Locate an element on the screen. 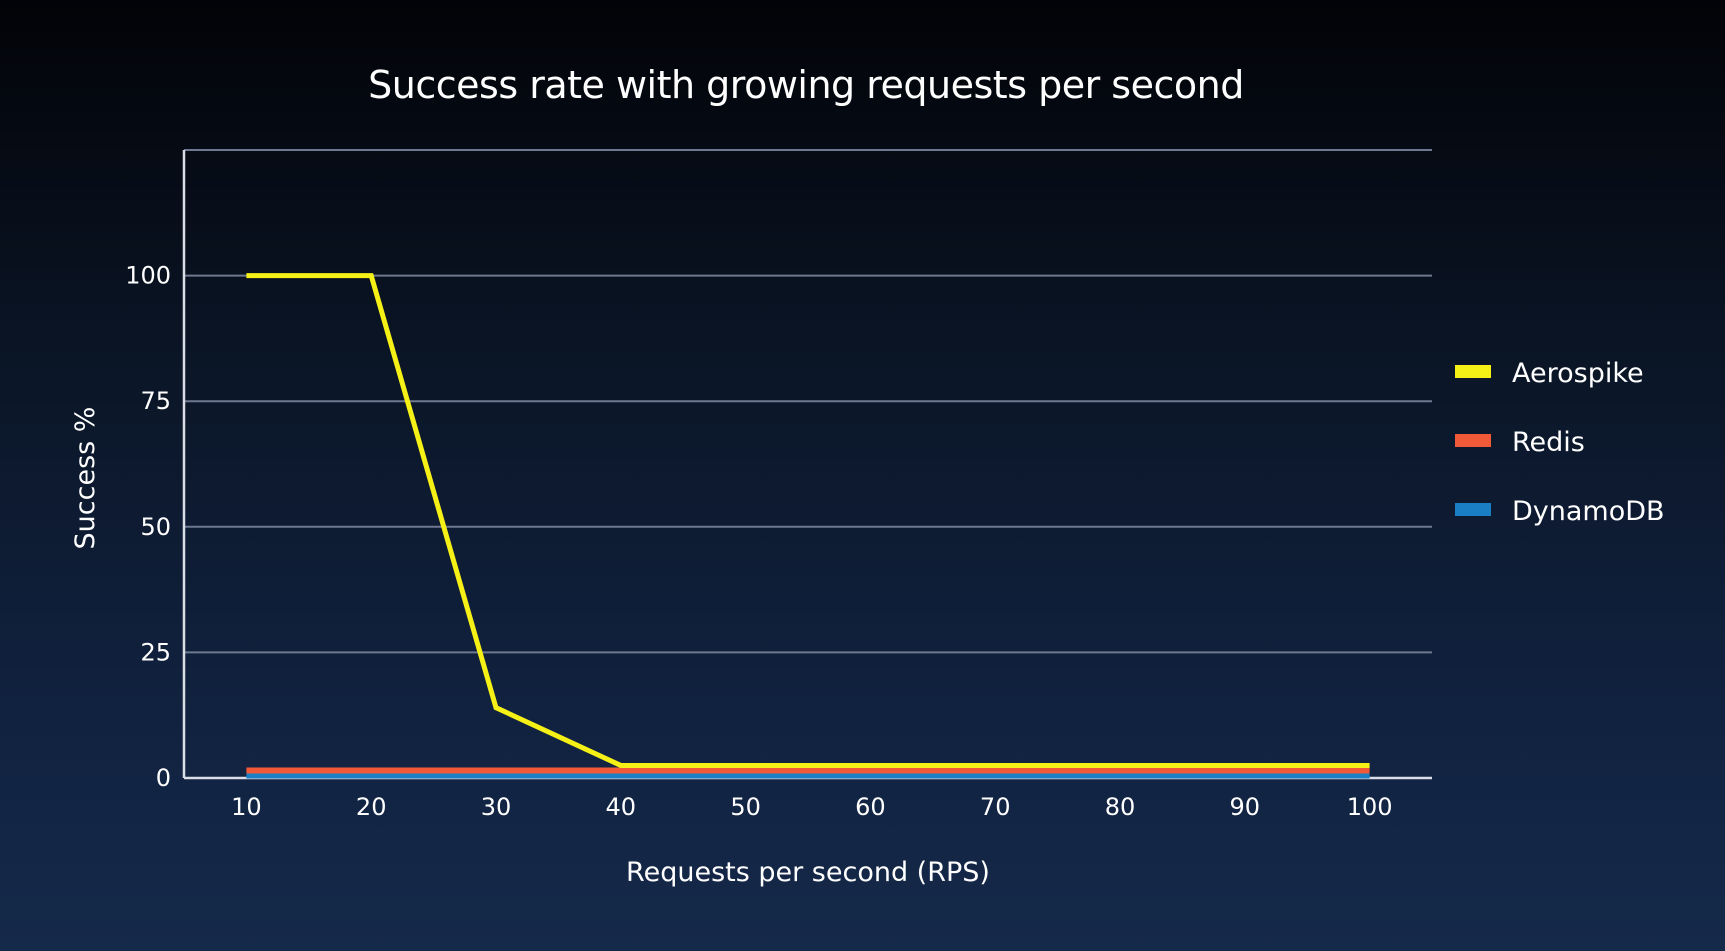  y-tick-label: 25 is located at coordinates (155, 652).